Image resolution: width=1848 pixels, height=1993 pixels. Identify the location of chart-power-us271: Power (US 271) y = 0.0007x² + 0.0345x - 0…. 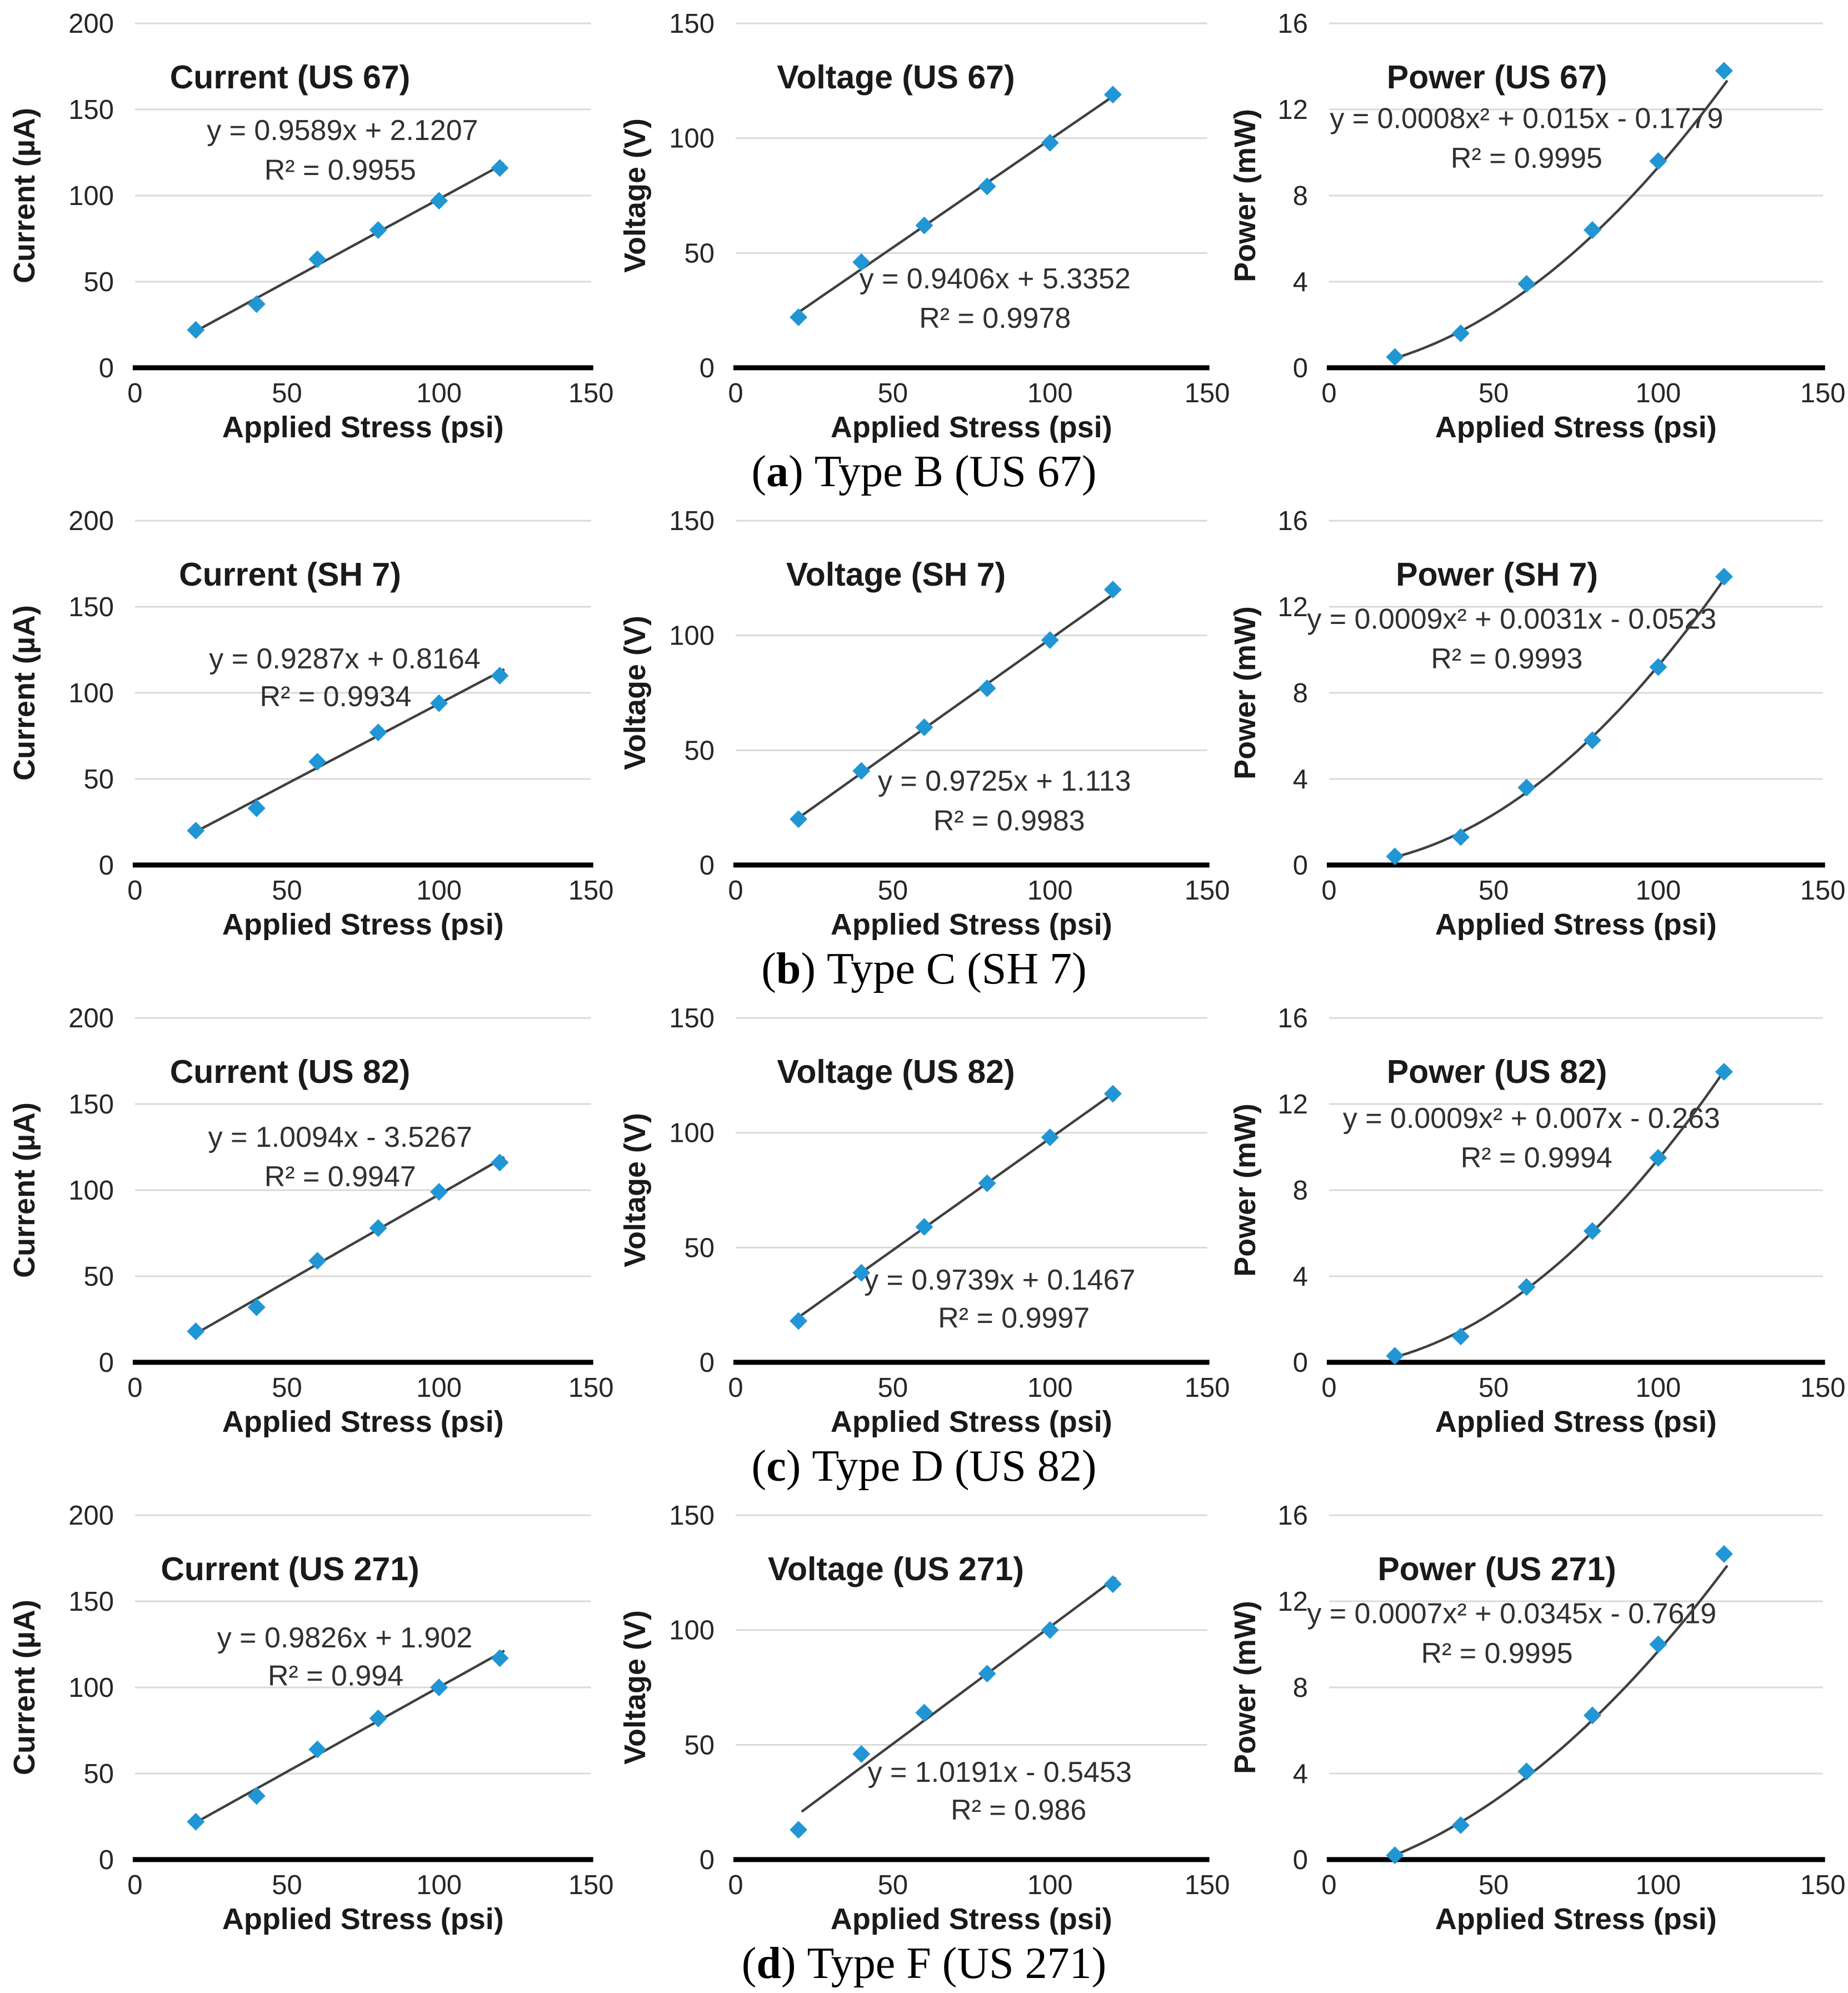
(1539, 1718).